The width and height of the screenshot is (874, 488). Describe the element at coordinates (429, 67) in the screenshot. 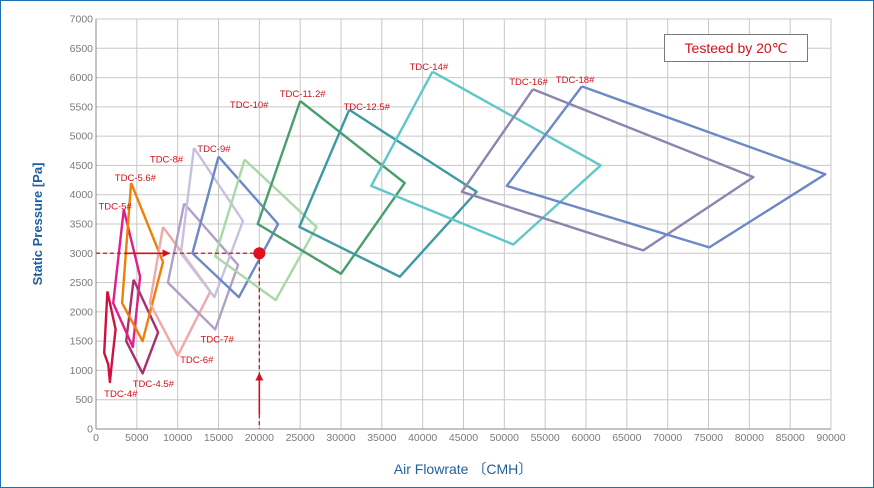

I see `series-label-tdc-14: TDC-14#` at that location.